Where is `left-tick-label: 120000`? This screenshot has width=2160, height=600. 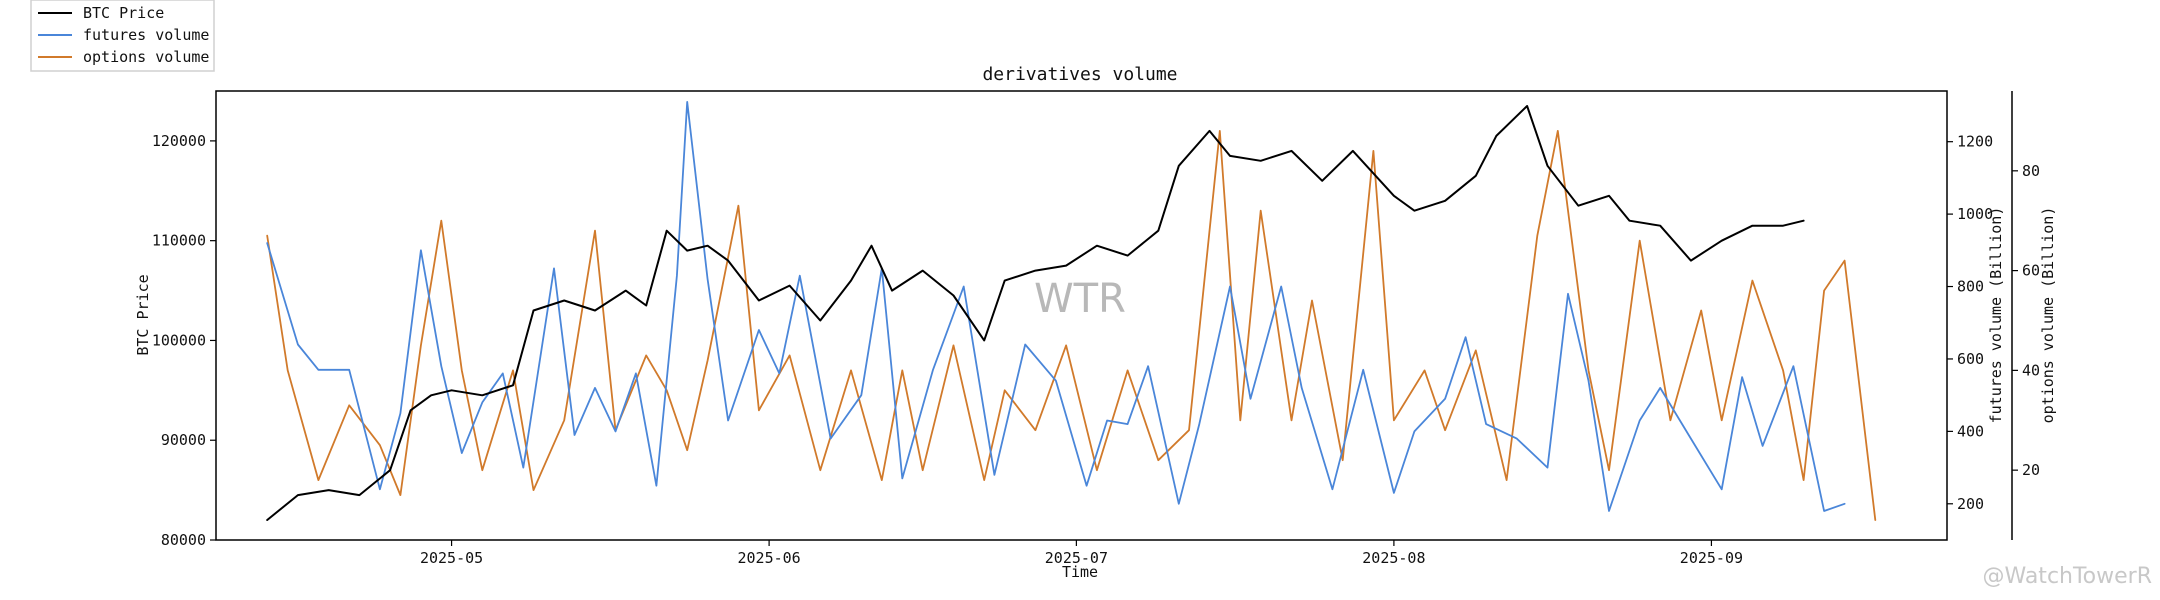
left-tick-label: 120000 is located at coordinates (179, 141).